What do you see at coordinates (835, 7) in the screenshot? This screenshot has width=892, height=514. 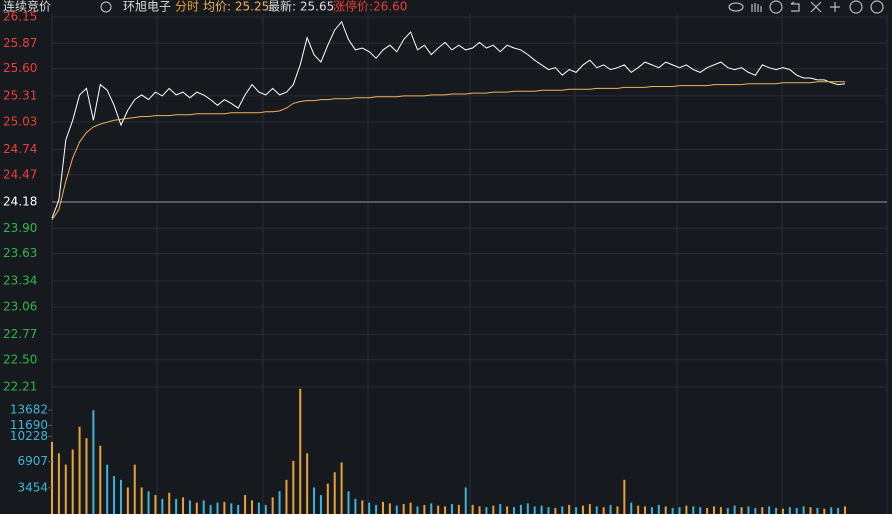 I see `cross-icon` at bounding box center [835, 7].